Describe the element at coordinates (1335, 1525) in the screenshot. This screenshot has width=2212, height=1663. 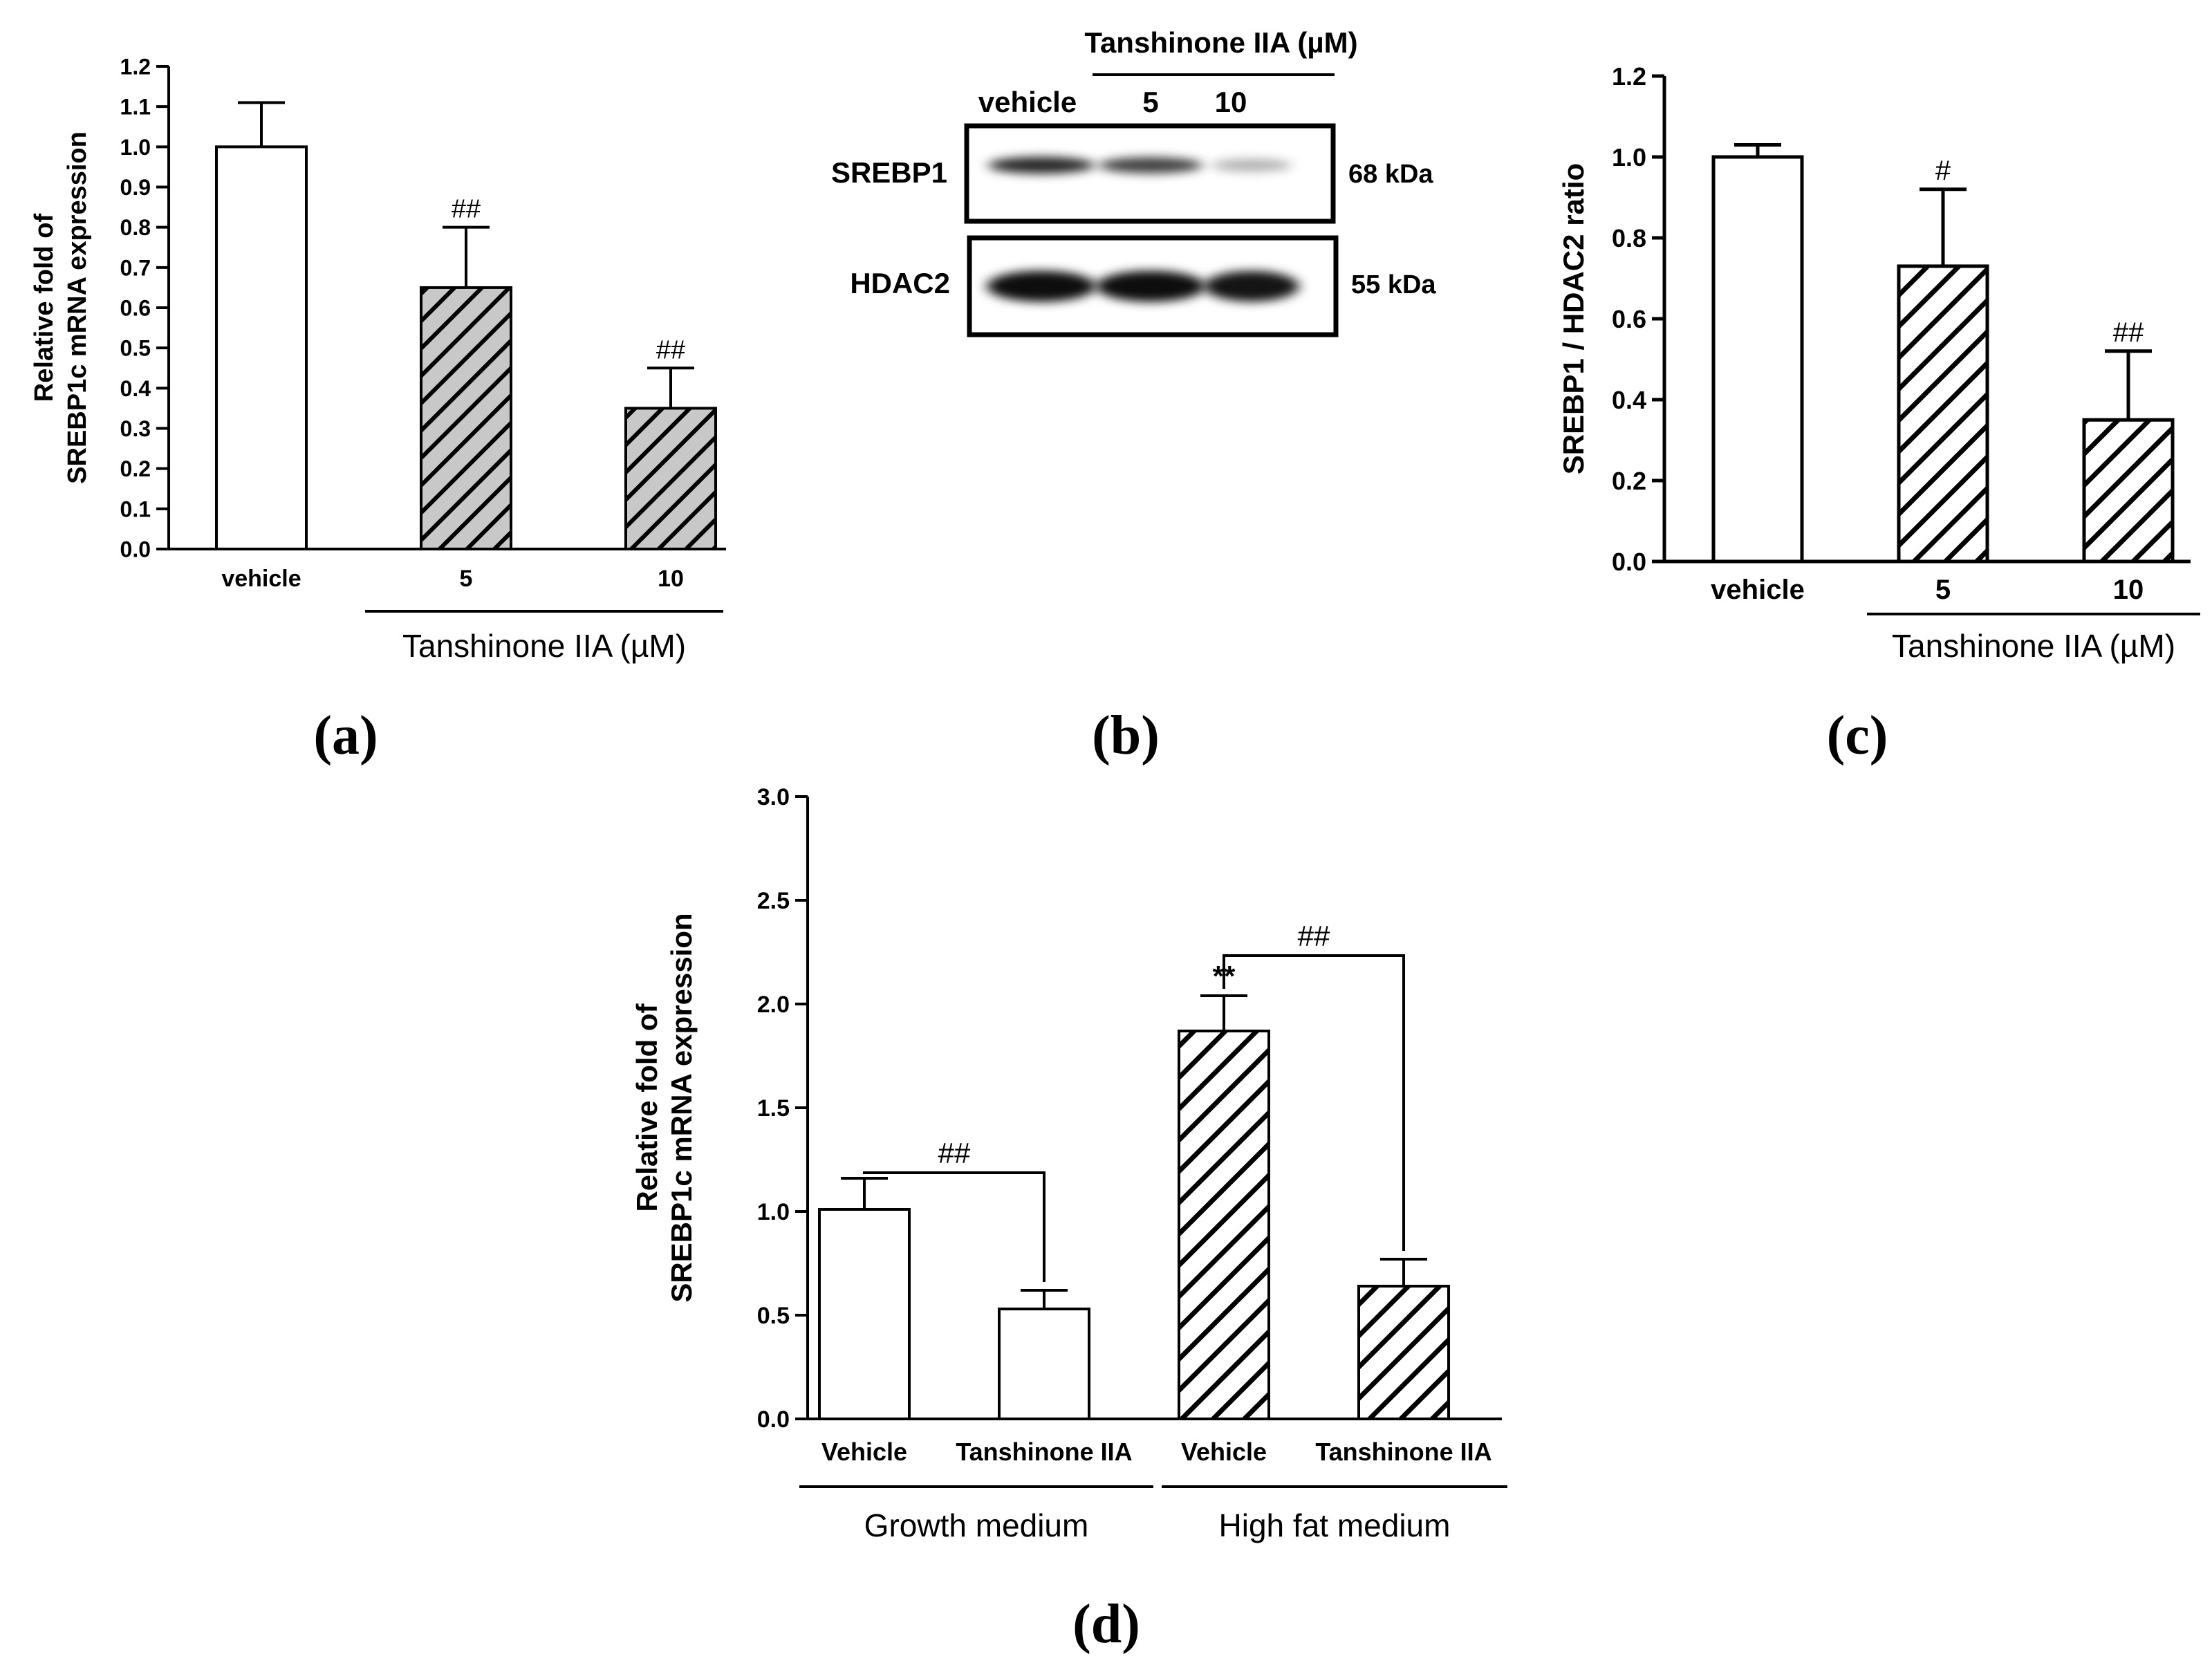
I see `group-label: High fat medium` at that location.